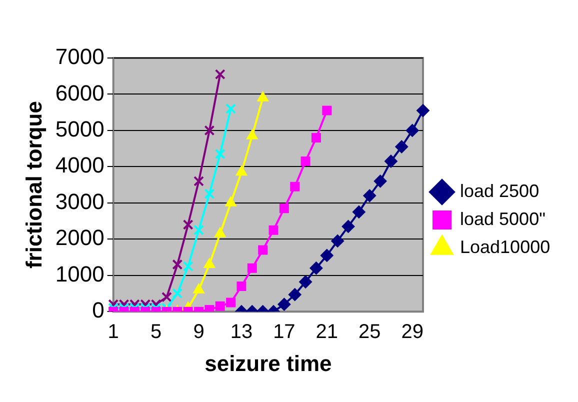  What do you see at coordinates (79, 201) in the screenshot?
I see `y-tick-label: 3000` at bounding box center [79, 201].